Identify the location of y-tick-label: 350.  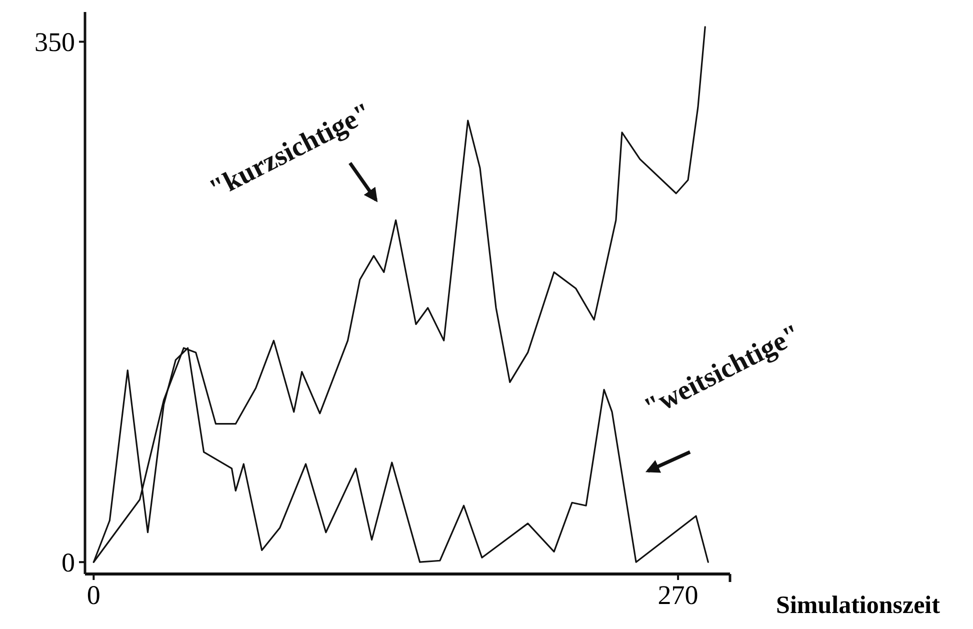
(54, 42).